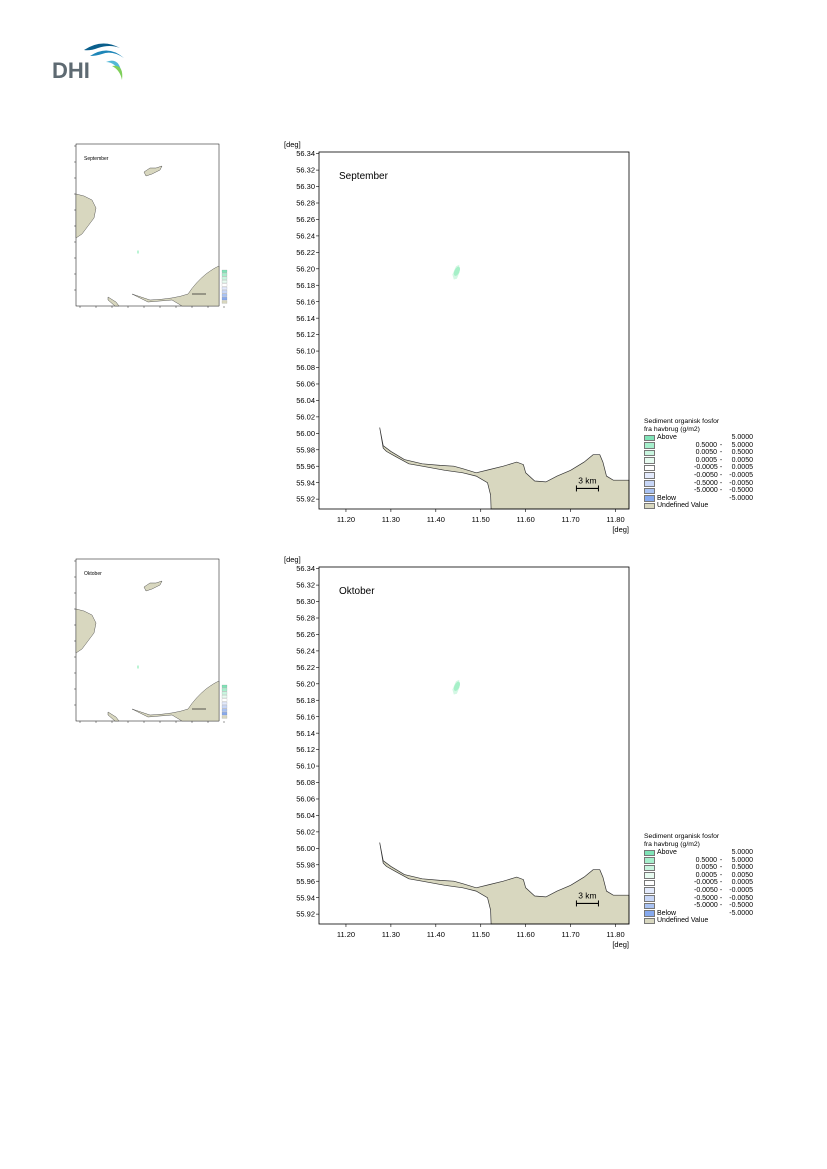  Describe the element at coordinates (699, 461) in the screenshot. I see `legend-item: 0.0005-0.0050` at that location.